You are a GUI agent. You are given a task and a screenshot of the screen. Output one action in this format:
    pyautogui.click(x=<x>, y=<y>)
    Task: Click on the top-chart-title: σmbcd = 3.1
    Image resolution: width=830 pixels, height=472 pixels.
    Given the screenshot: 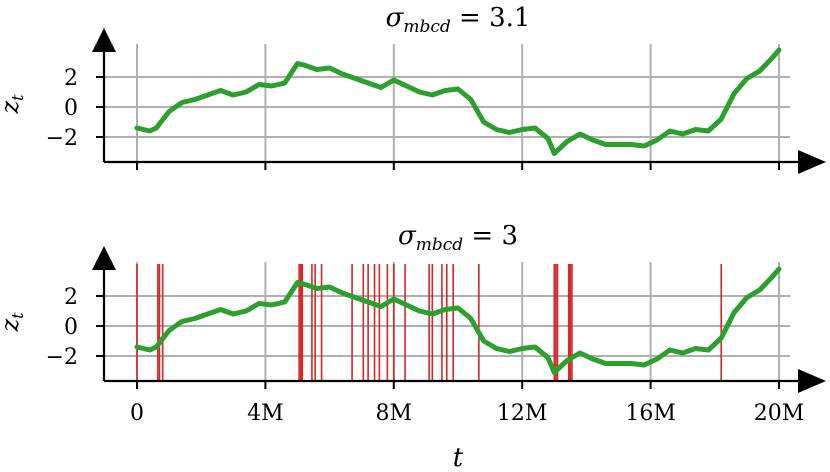 What is the action you would take?
    pyautogui.click(x=458, y=20)
    